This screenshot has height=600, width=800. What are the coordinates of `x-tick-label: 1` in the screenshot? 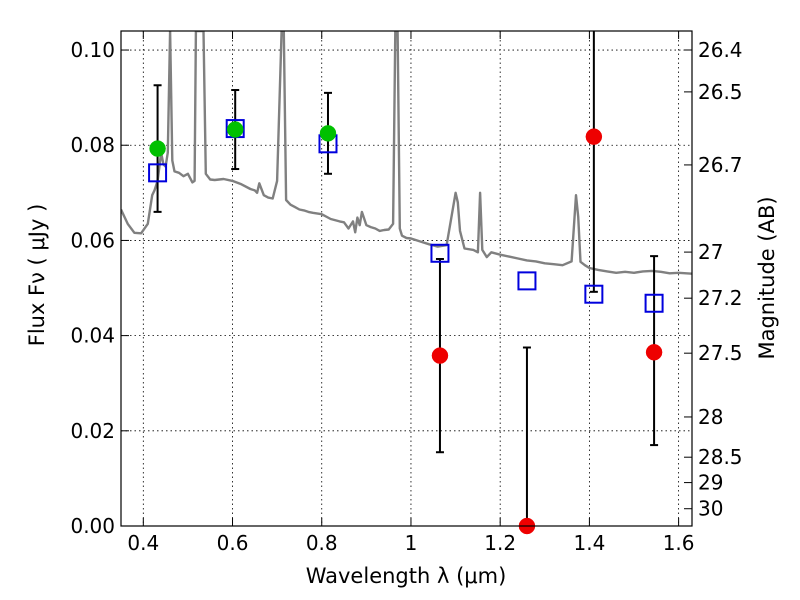 It's located at (411, 543).